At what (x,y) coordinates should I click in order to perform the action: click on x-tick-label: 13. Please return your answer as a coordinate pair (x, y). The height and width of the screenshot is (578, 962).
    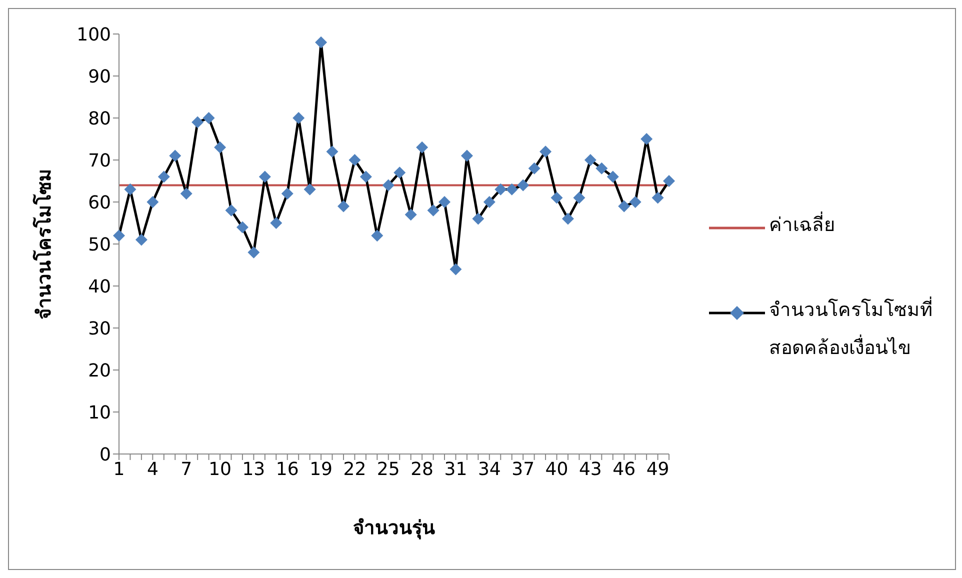
    Looking at the image, I should click on (254, 469).